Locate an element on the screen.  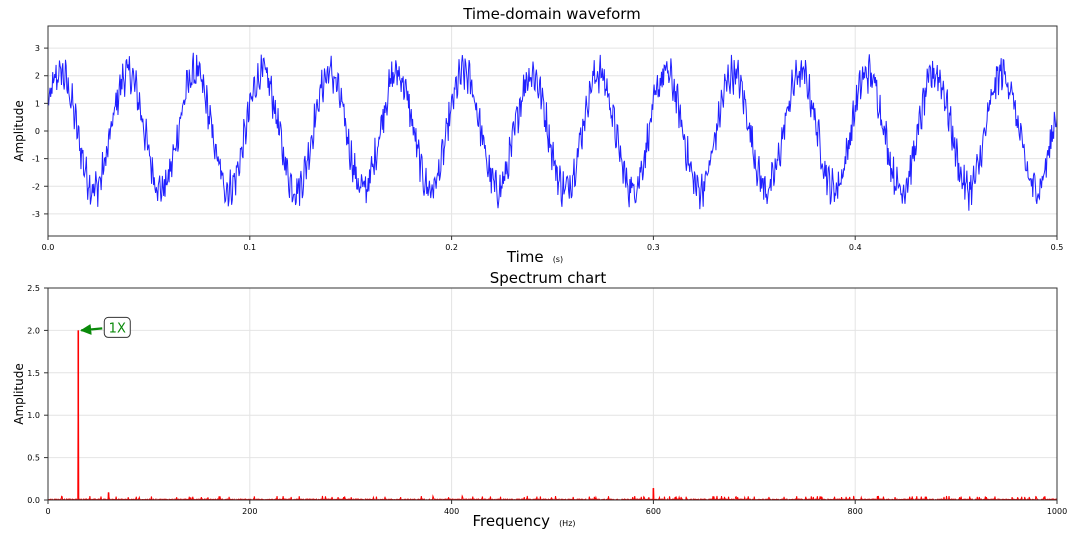
y-tick-label: 2 is located at coordinates (37, 76).